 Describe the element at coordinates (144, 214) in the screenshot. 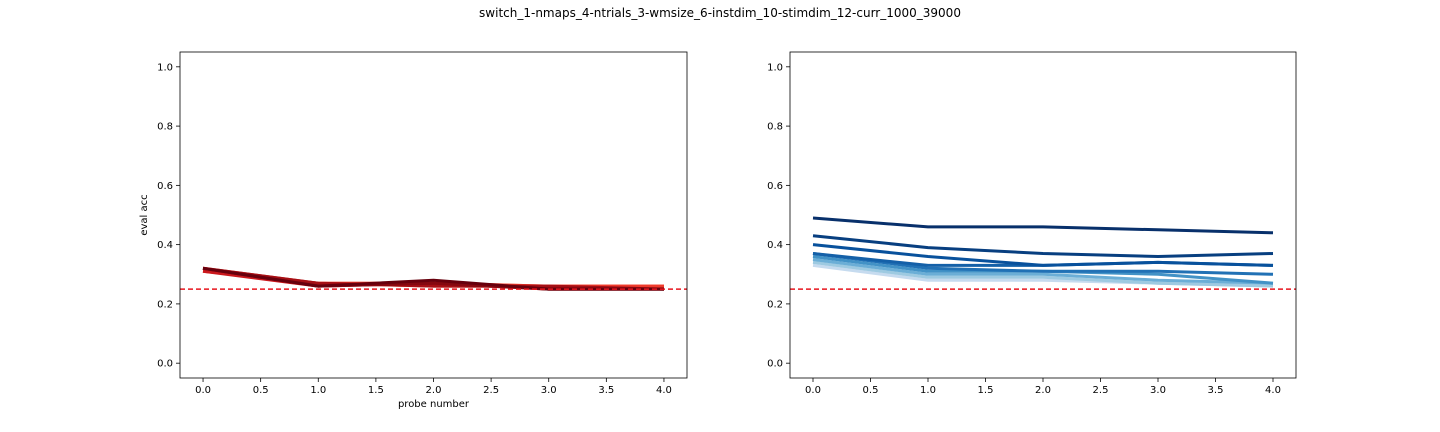

I see `y-axis-label: eval acc` at that location.